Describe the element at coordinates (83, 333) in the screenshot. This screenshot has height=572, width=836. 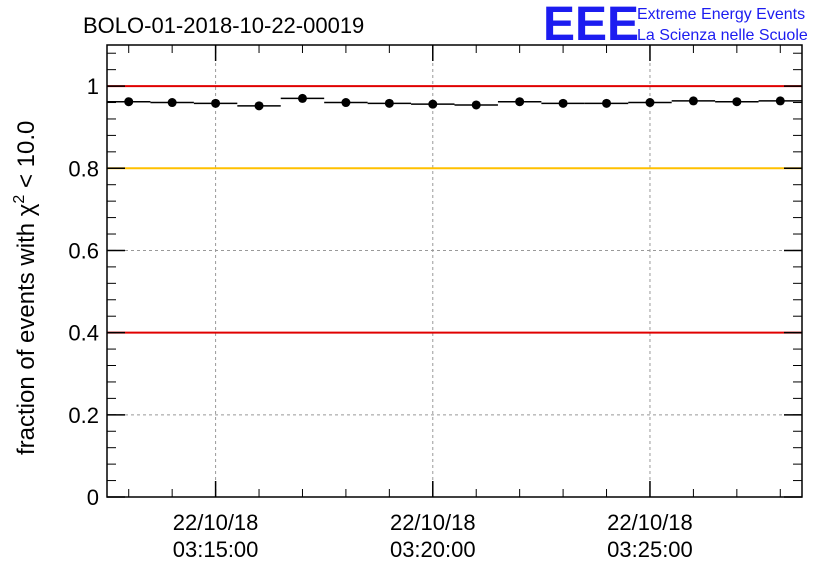
I see `y-tick-label: 0.4` at that location.